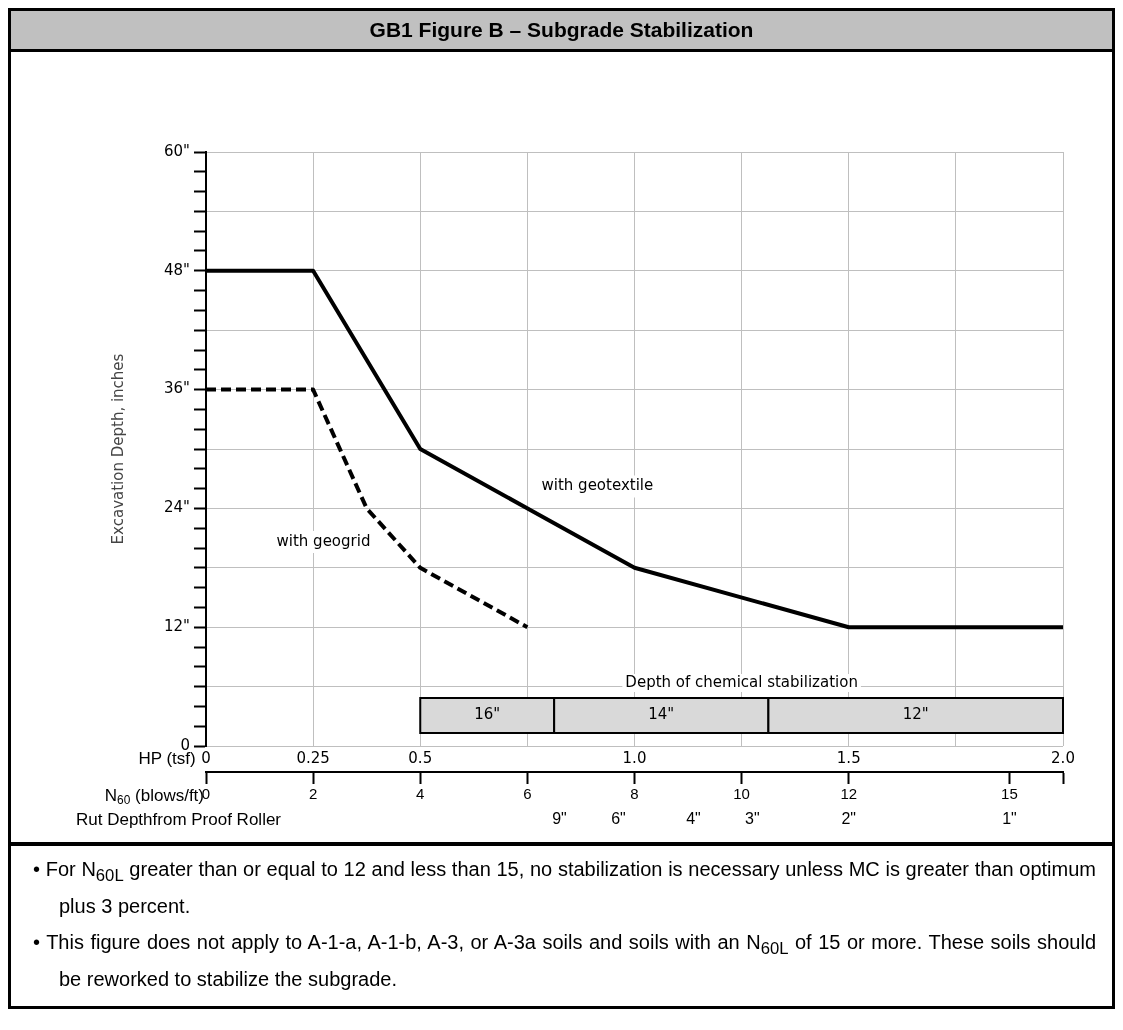 The image size is (1123, 1030). Describe the element at coordinates (177, 150) in the screenshot. I see `y-tick-label: 60"` at that location.